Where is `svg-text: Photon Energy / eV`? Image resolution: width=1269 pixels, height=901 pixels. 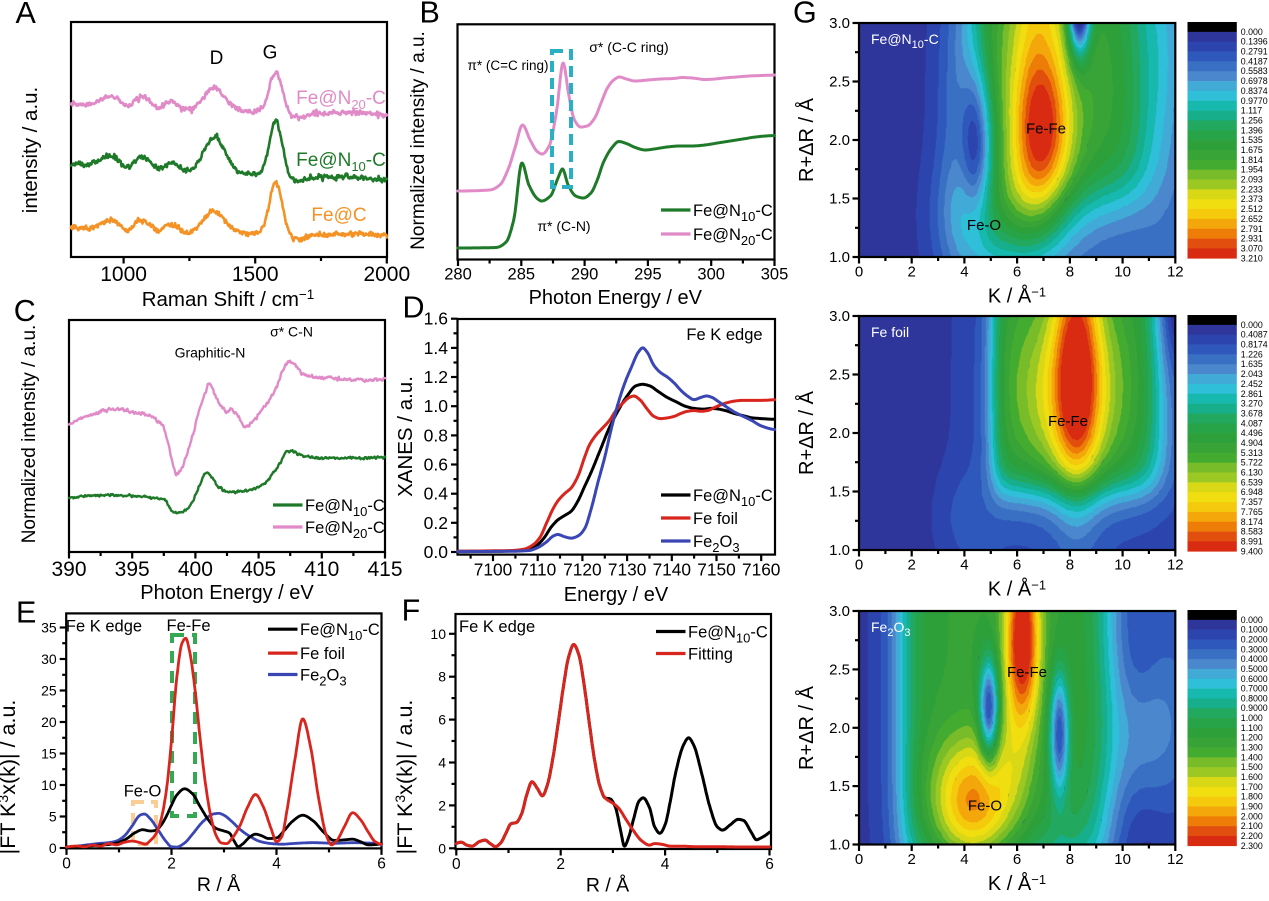
svg-text: Photon Energy / eV is located at coordinates (616, 298).